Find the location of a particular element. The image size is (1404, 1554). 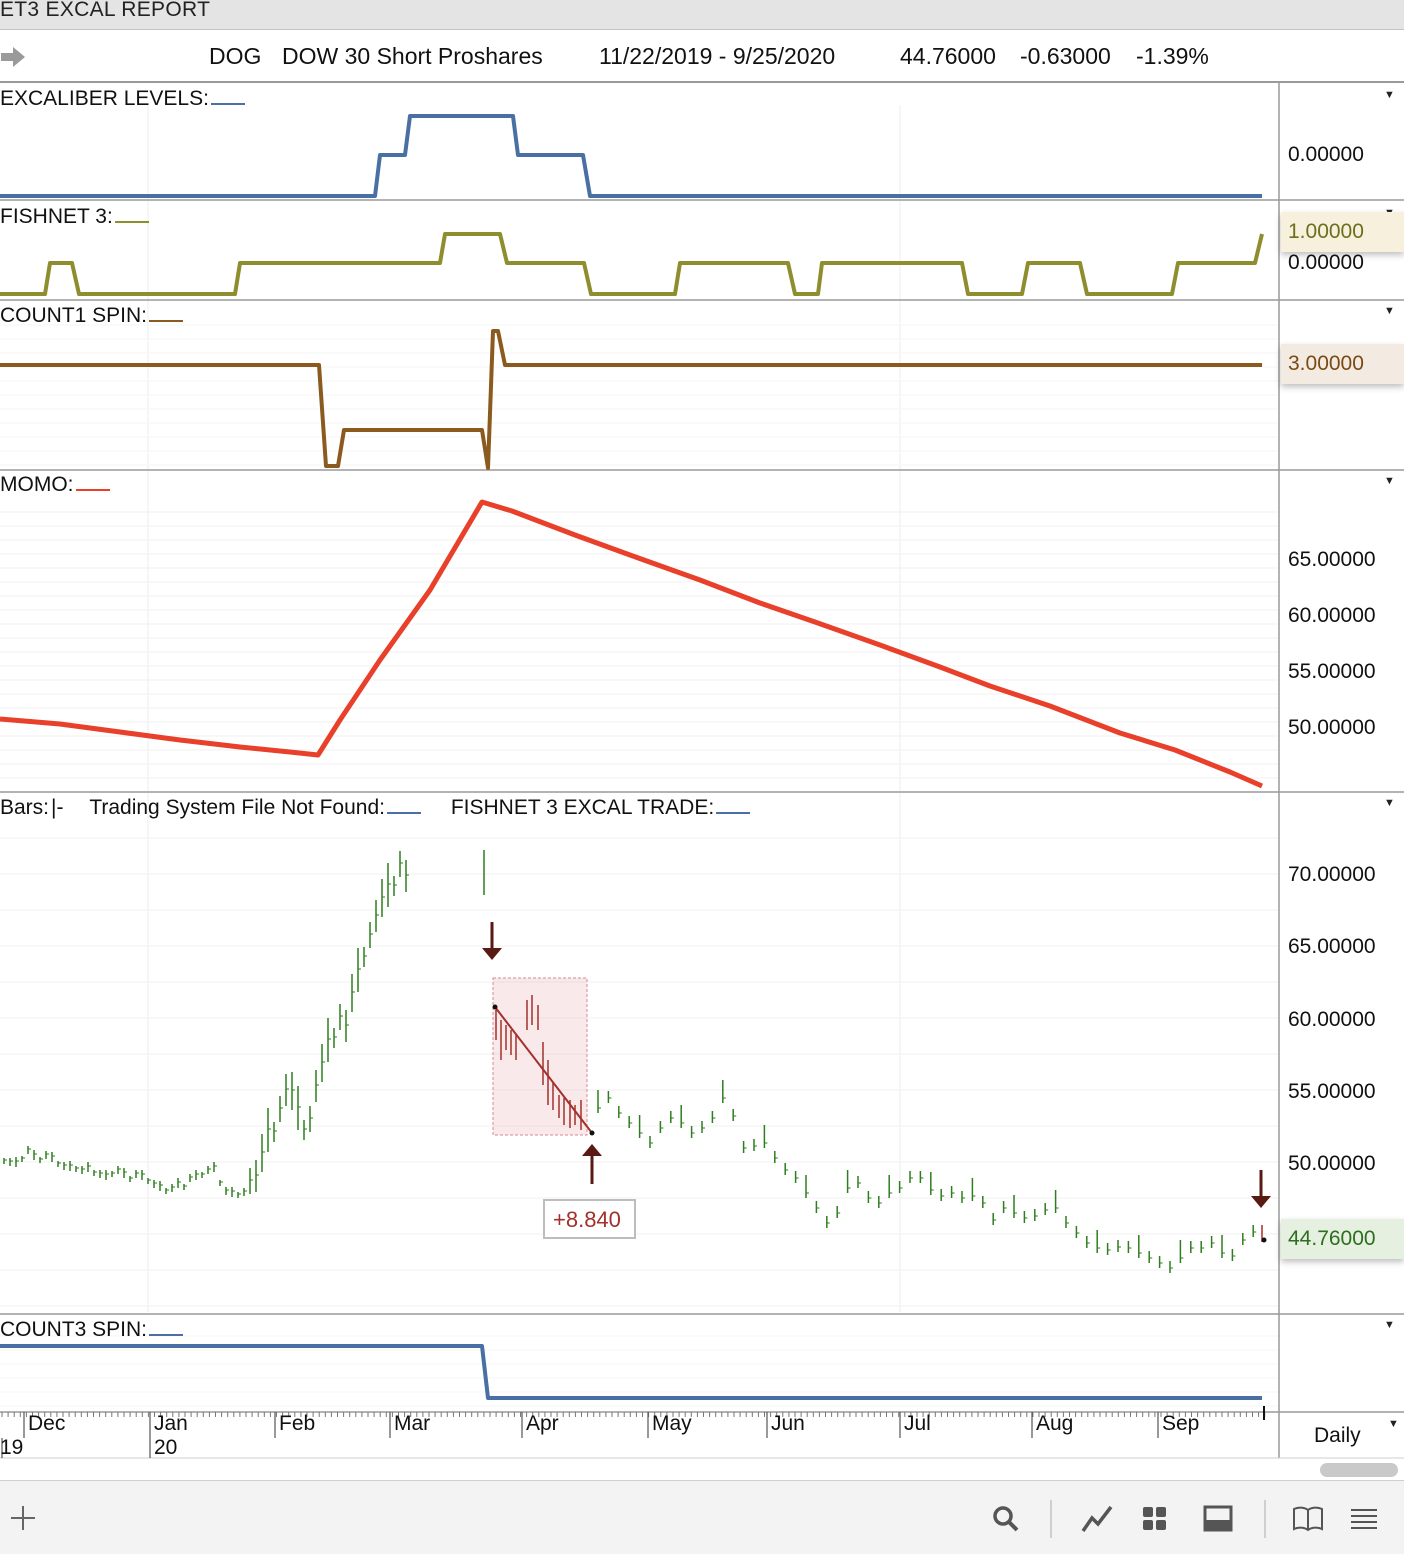

excaliber-line is located at coordinates (631, 156).